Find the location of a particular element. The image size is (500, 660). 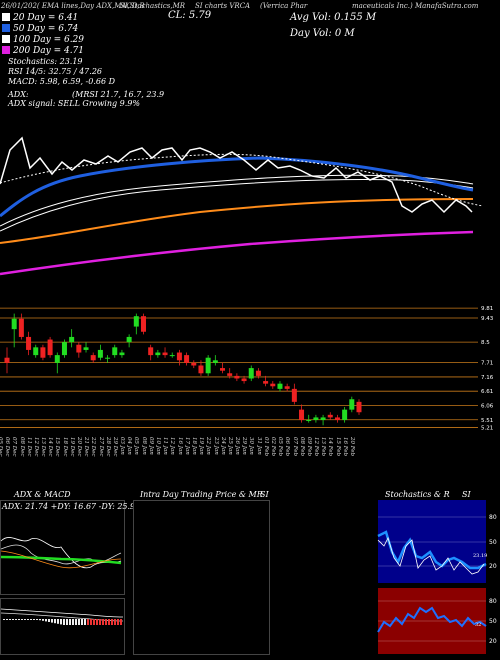

date-label: 25 Jan is located at coordinates (229, 446).